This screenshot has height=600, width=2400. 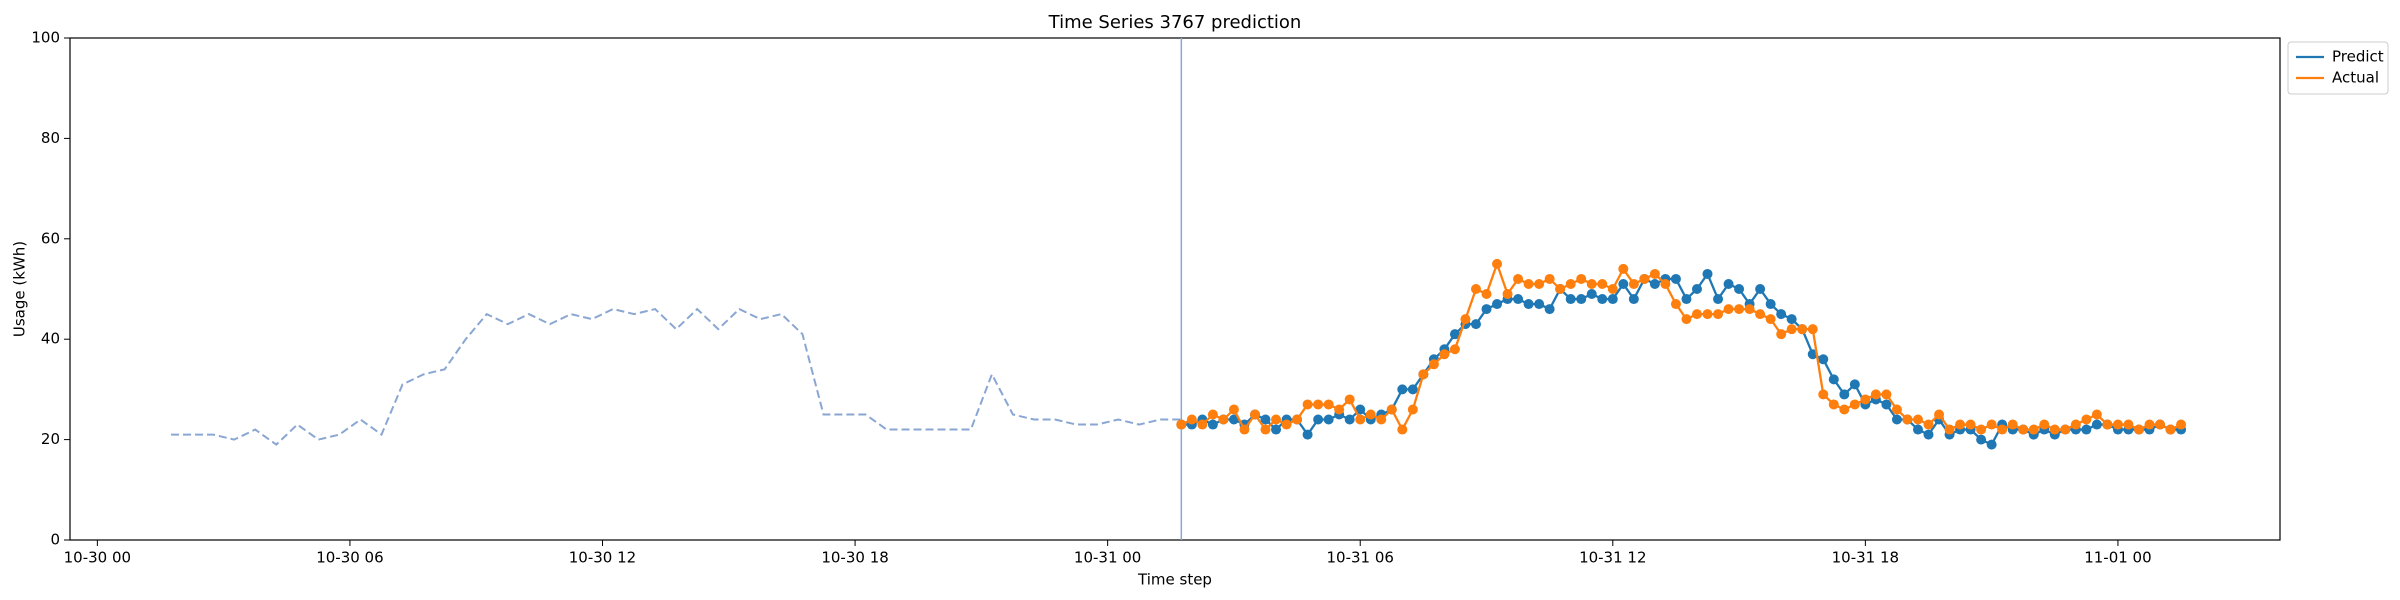 I want to click on y-tick-label: 80, so click(x=50, y=138).